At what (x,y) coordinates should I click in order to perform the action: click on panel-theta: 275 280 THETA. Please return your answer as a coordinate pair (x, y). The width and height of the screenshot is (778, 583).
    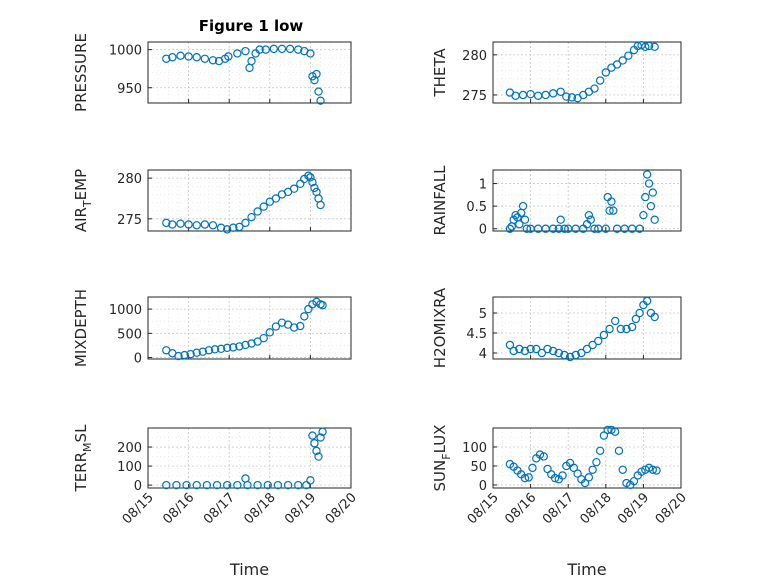
    Looking at the image, I should click on (556, 72).